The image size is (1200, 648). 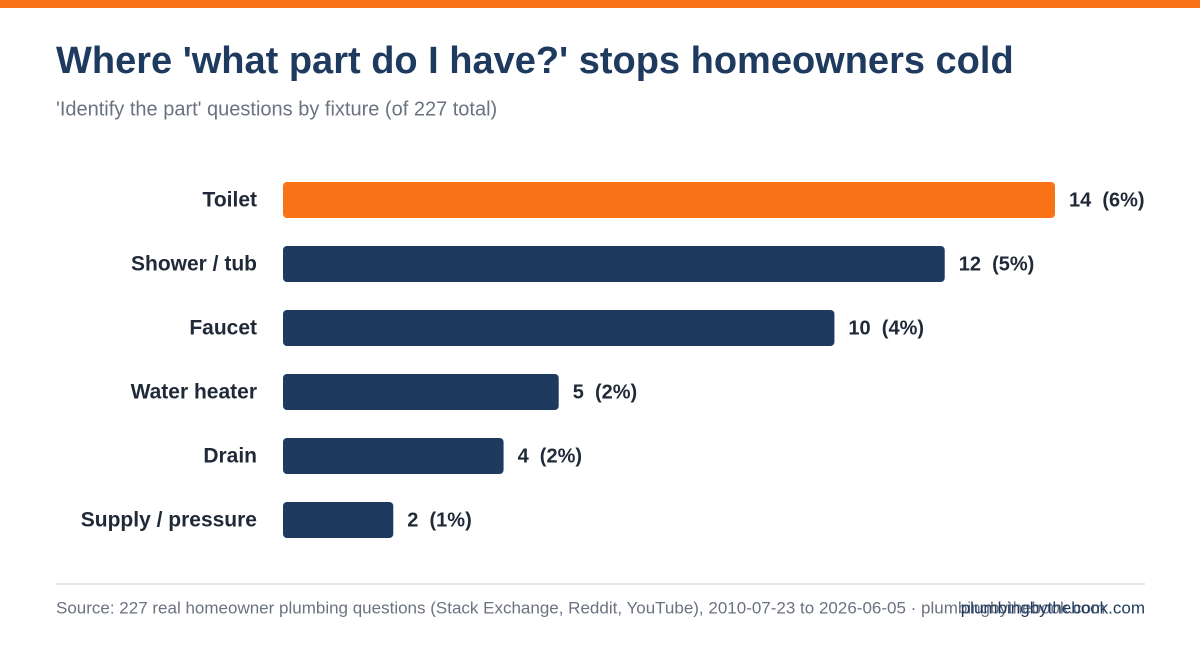 I want to click on top-accent, so click(x=600, y=4).